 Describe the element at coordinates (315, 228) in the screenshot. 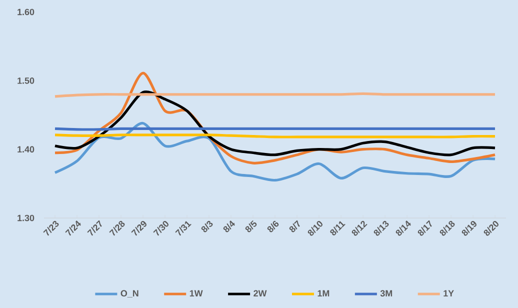

I see `x-tick-label: 8/10` at that location.